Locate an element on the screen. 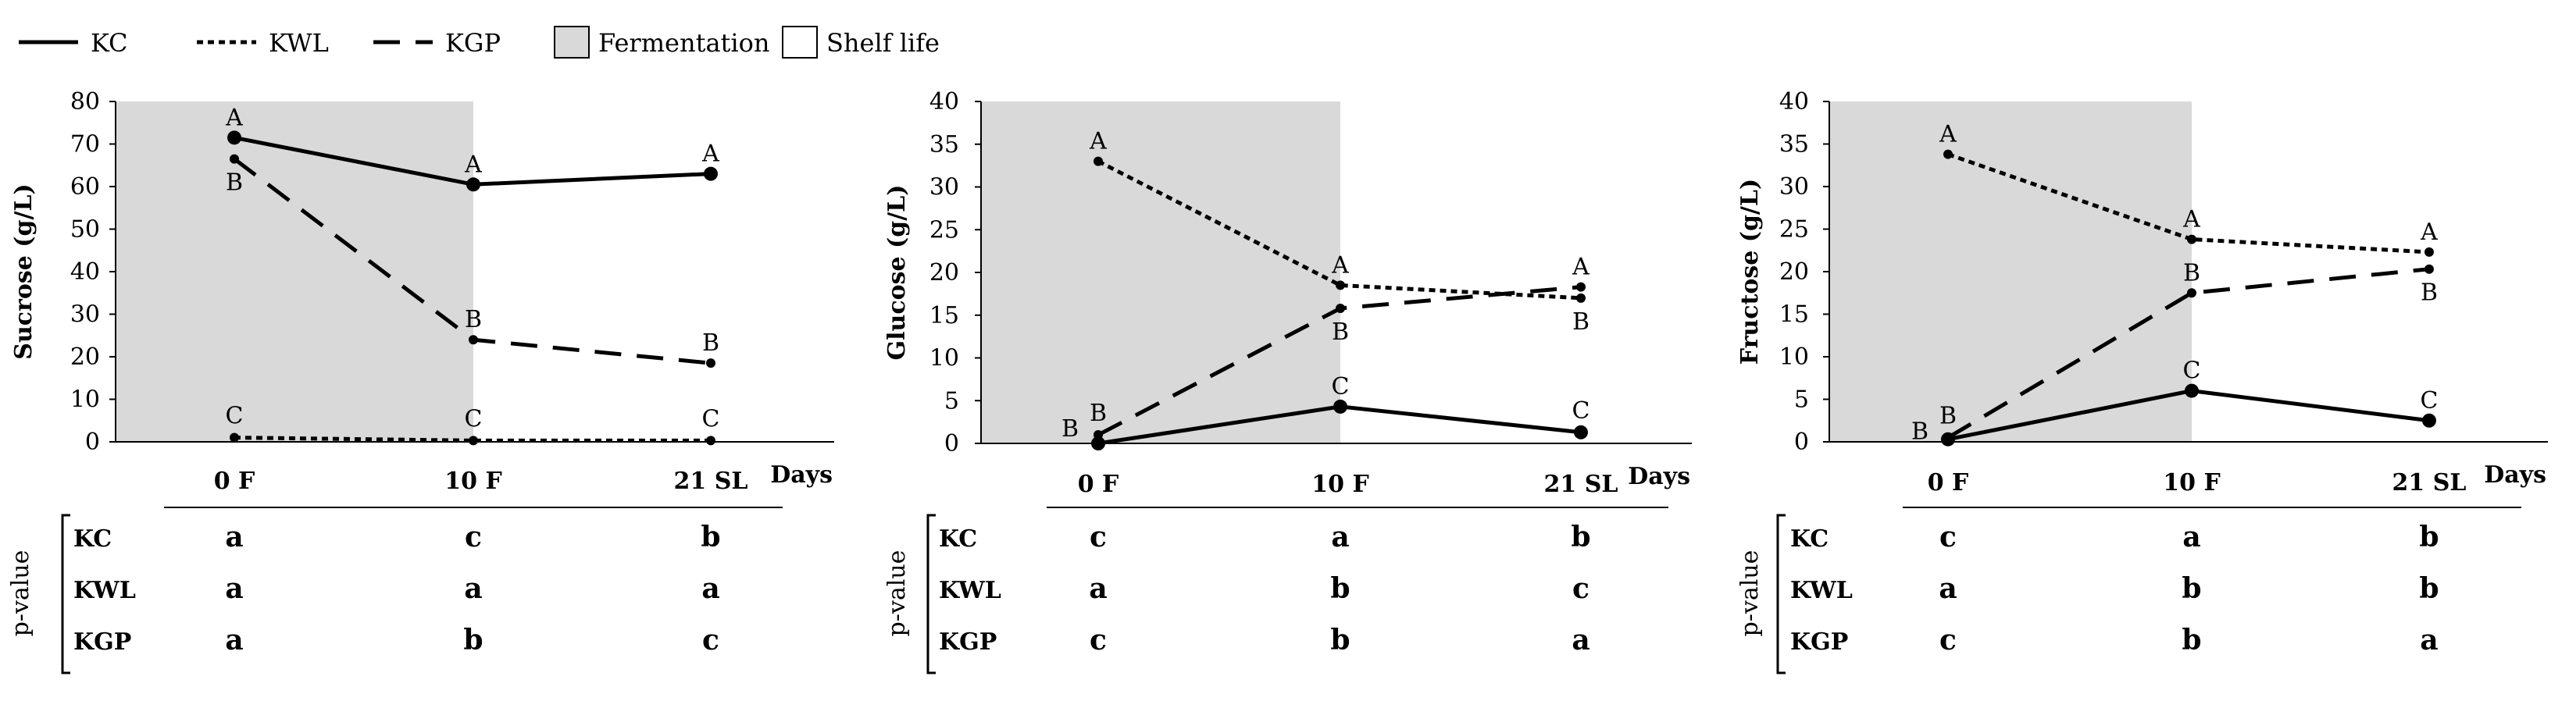 The image size is (2576, 701). y-axis-label: Sucrose (g/L) is located at coordinates (23, 271).